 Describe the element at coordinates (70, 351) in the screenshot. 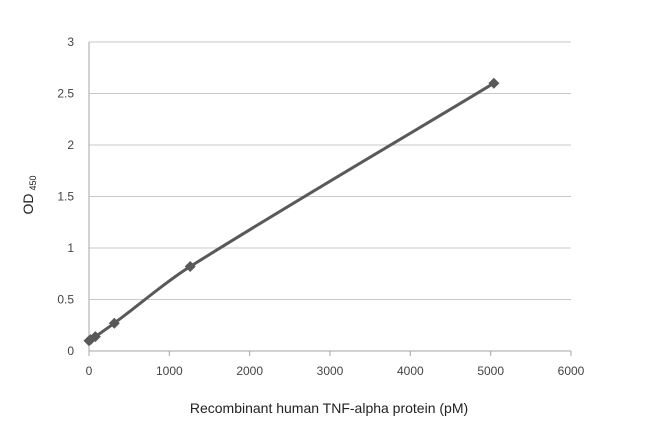

I see `y-tick-label-0: 0` at that location.